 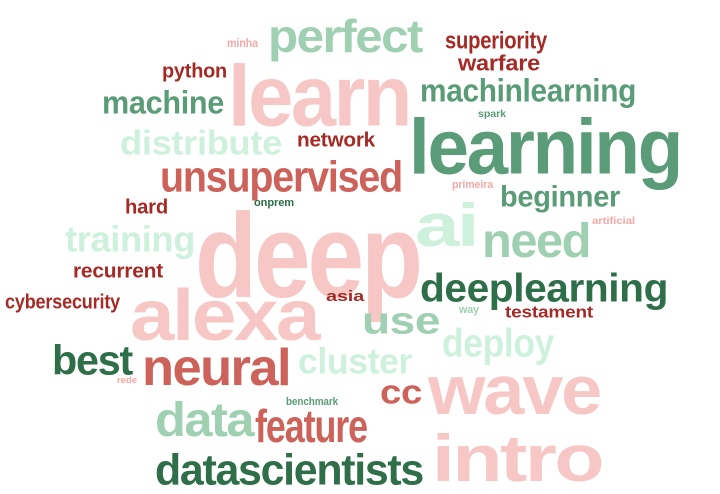 What do you see at coordinates (217, 368) in the screenshot?
I see `word-neural: neural` at bounding box center [217, 368].